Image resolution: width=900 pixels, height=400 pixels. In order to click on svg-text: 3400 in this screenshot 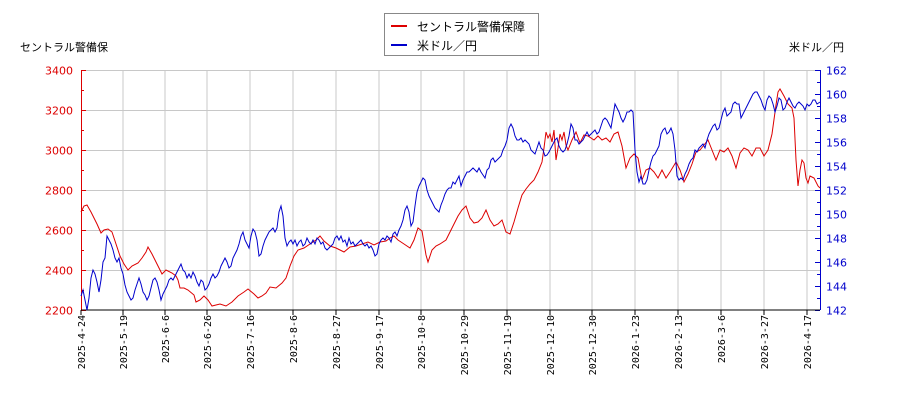, I will do `click(59, 71)`.